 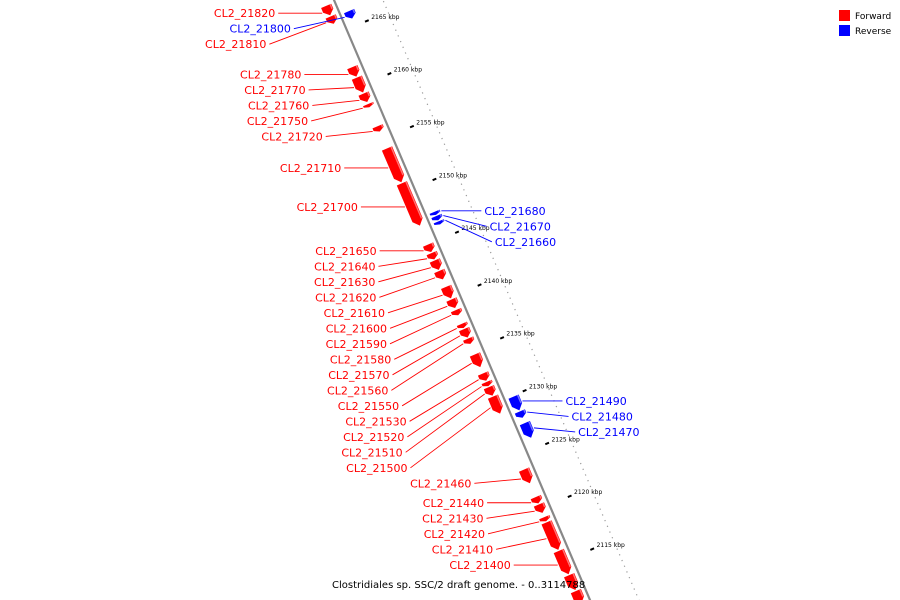 I want to click on gene-label: CL2_21410, so click(x=462, y=549).